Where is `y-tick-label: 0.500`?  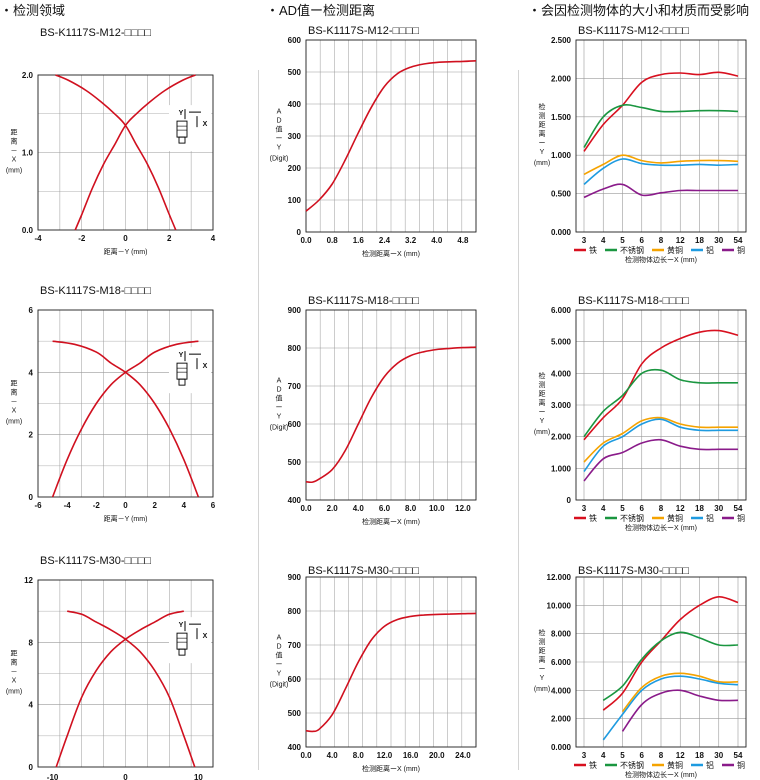 y-tick-label: 0.500 is located at coordinates (561, 194).